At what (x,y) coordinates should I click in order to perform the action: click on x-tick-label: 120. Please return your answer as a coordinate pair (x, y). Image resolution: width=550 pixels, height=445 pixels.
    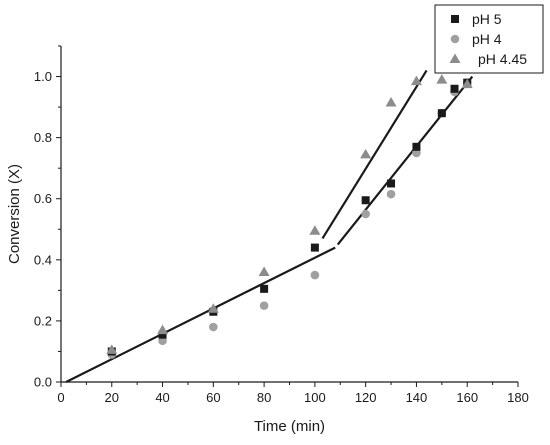
    Looking at the image, I should click on (366, 397).